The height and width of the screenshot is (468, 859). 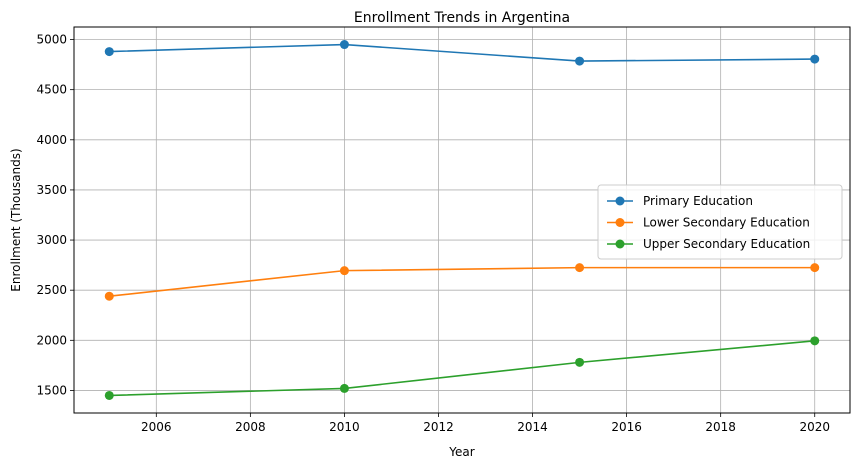 What do you see at coordinates (51, 40) in the screenshot?
I see `y-tick-label: 5000` at bounding box center [51, 40].